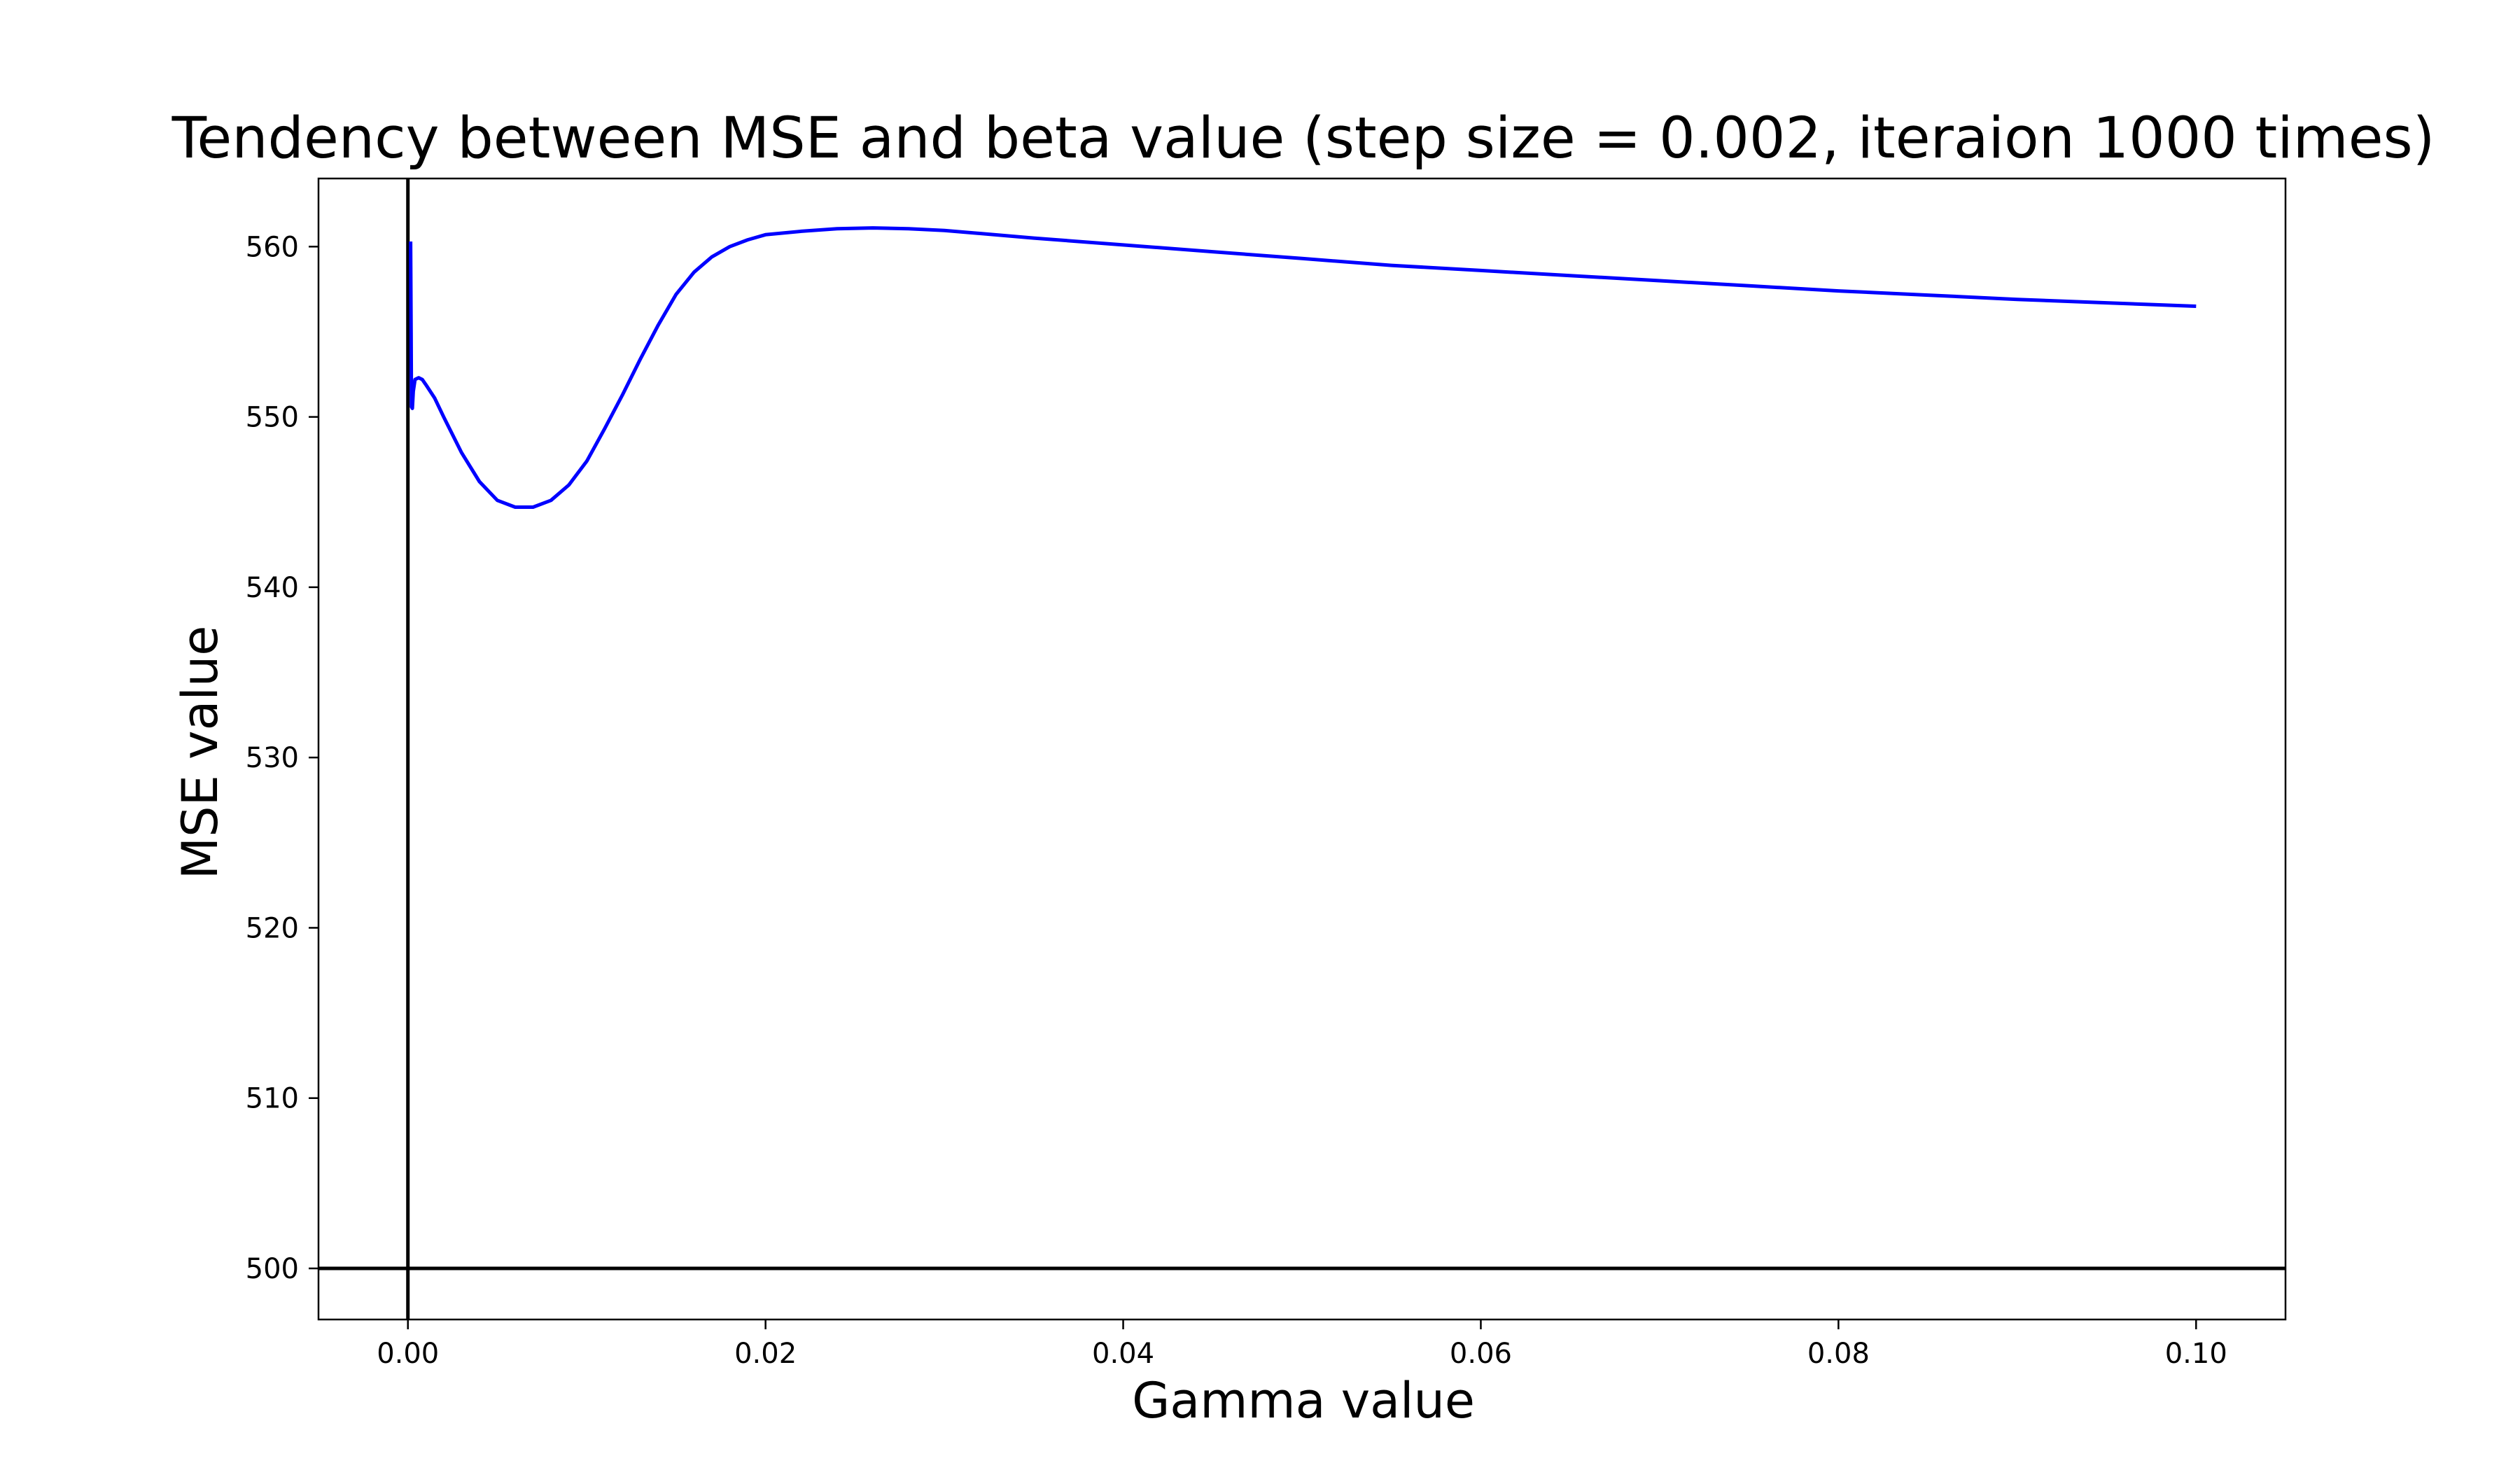  I want to click on x-tick-label: 0.00, so click(408, 1354).